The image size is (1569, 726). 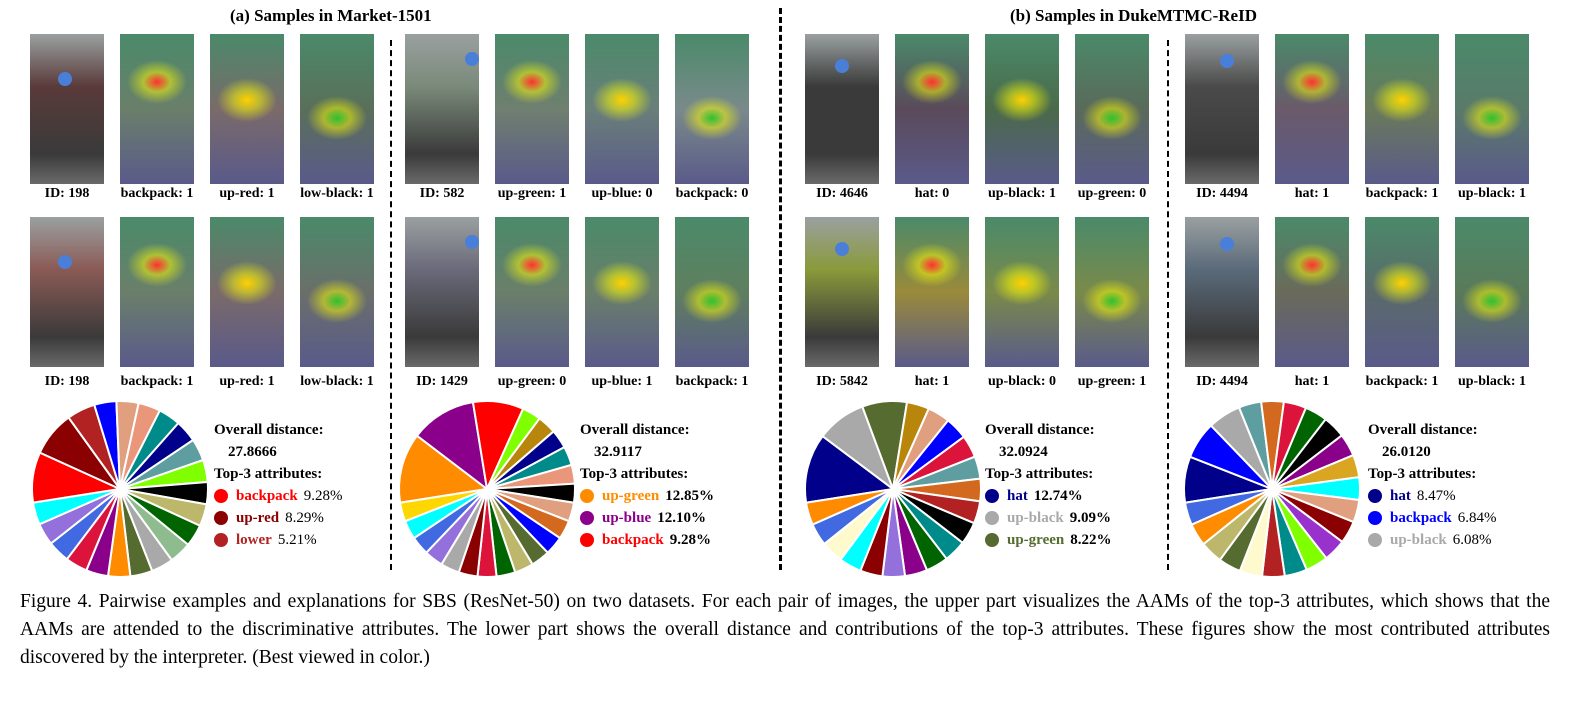 What do you see at coordinates (442, 381) in the screenshot?
I see `image-label: ID: 1429` at bounding box center [442, 381].